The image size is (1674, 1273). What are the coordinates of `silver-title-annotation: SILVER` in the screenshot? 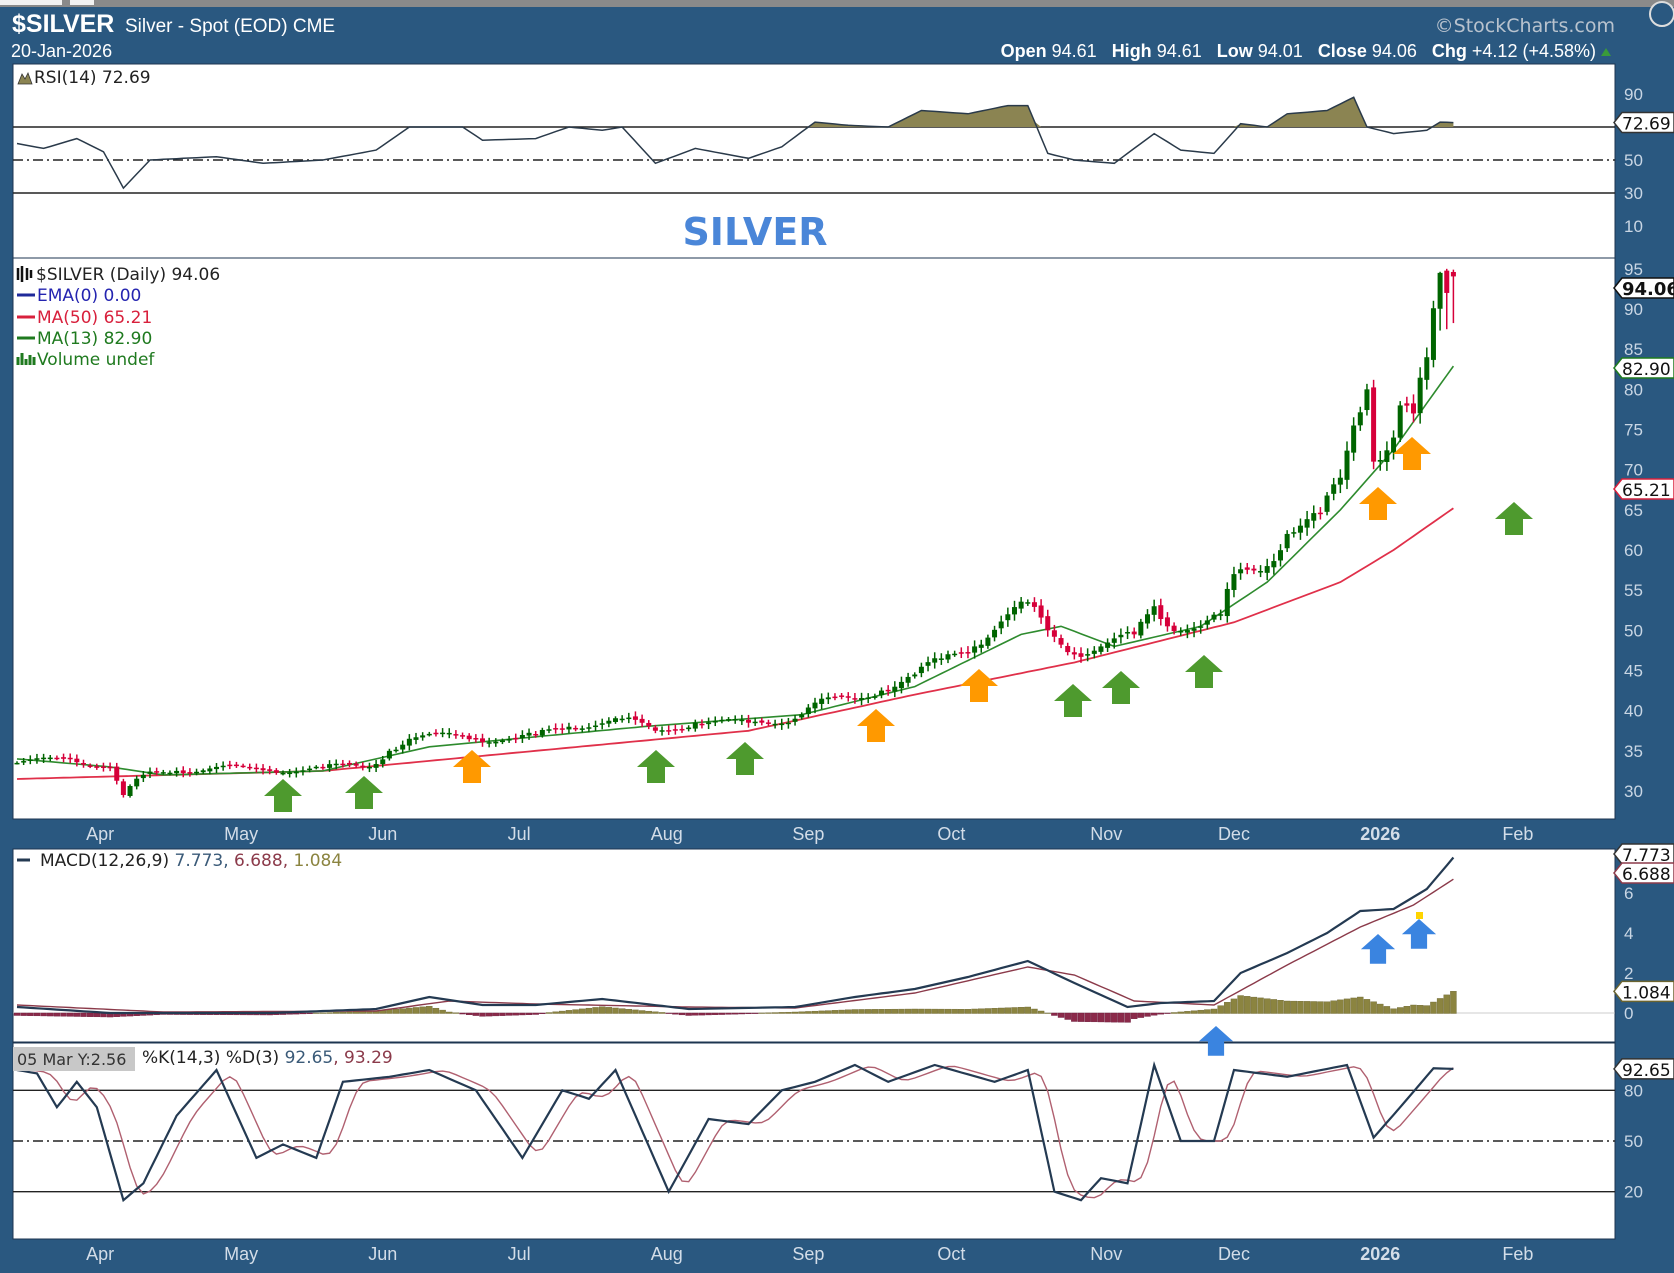 It's located at (754, 232).